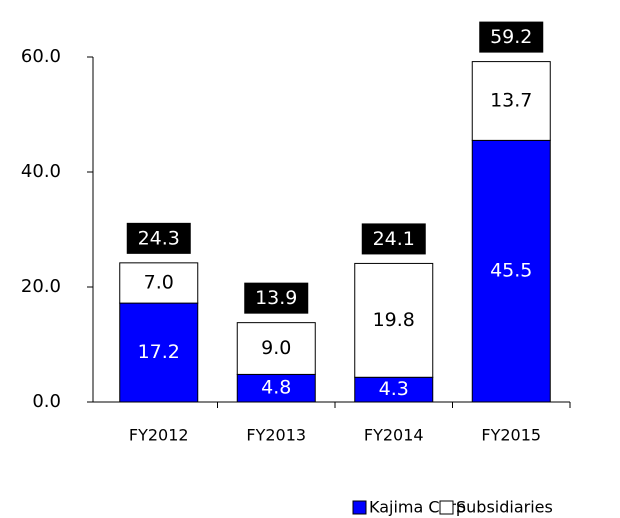  I want to click on x-tick-label: FY2015, so click(511, 435).